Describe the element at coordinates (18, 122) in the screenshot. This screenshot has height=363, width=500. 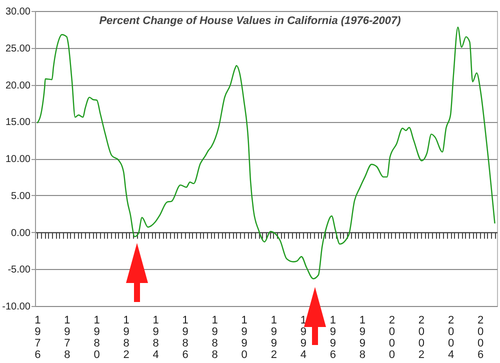
I see `y-tick-label: 15.00` at that location.